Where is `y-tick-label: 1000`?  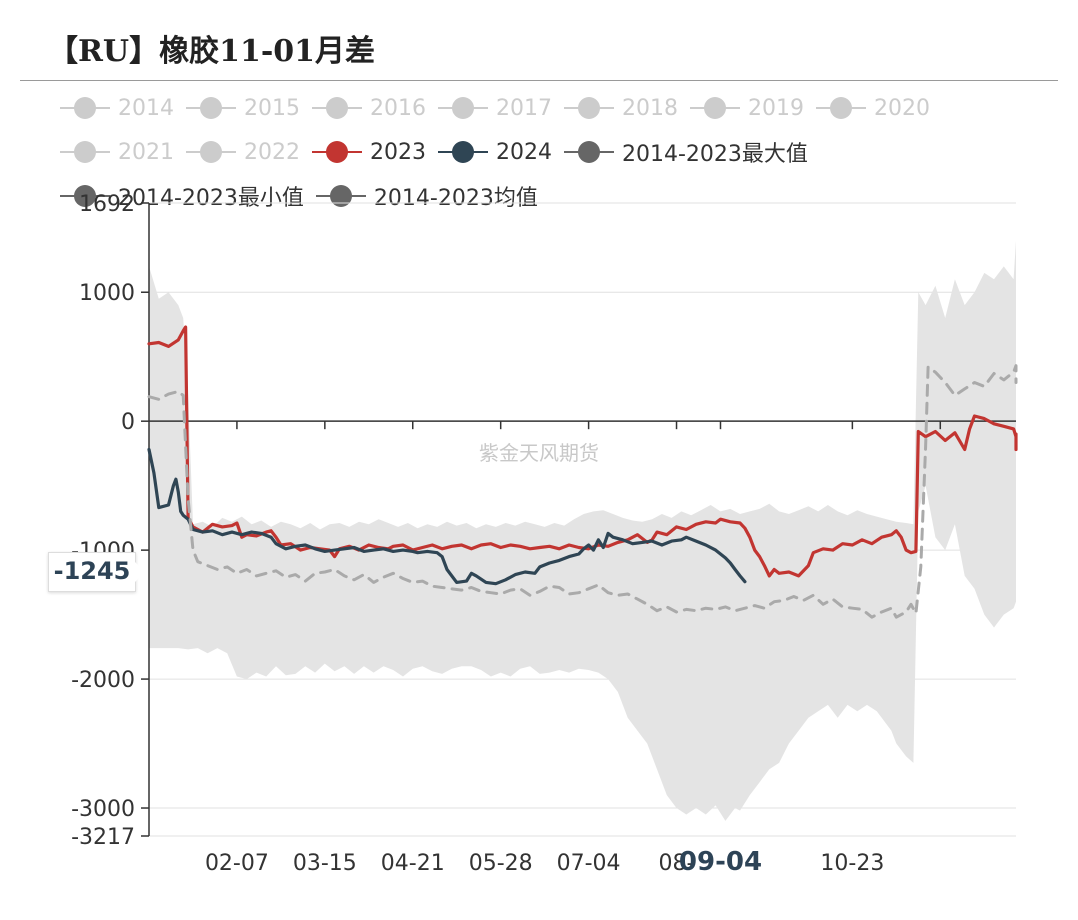 y-tick-label: 1000 is located at coordinates (107, 293).